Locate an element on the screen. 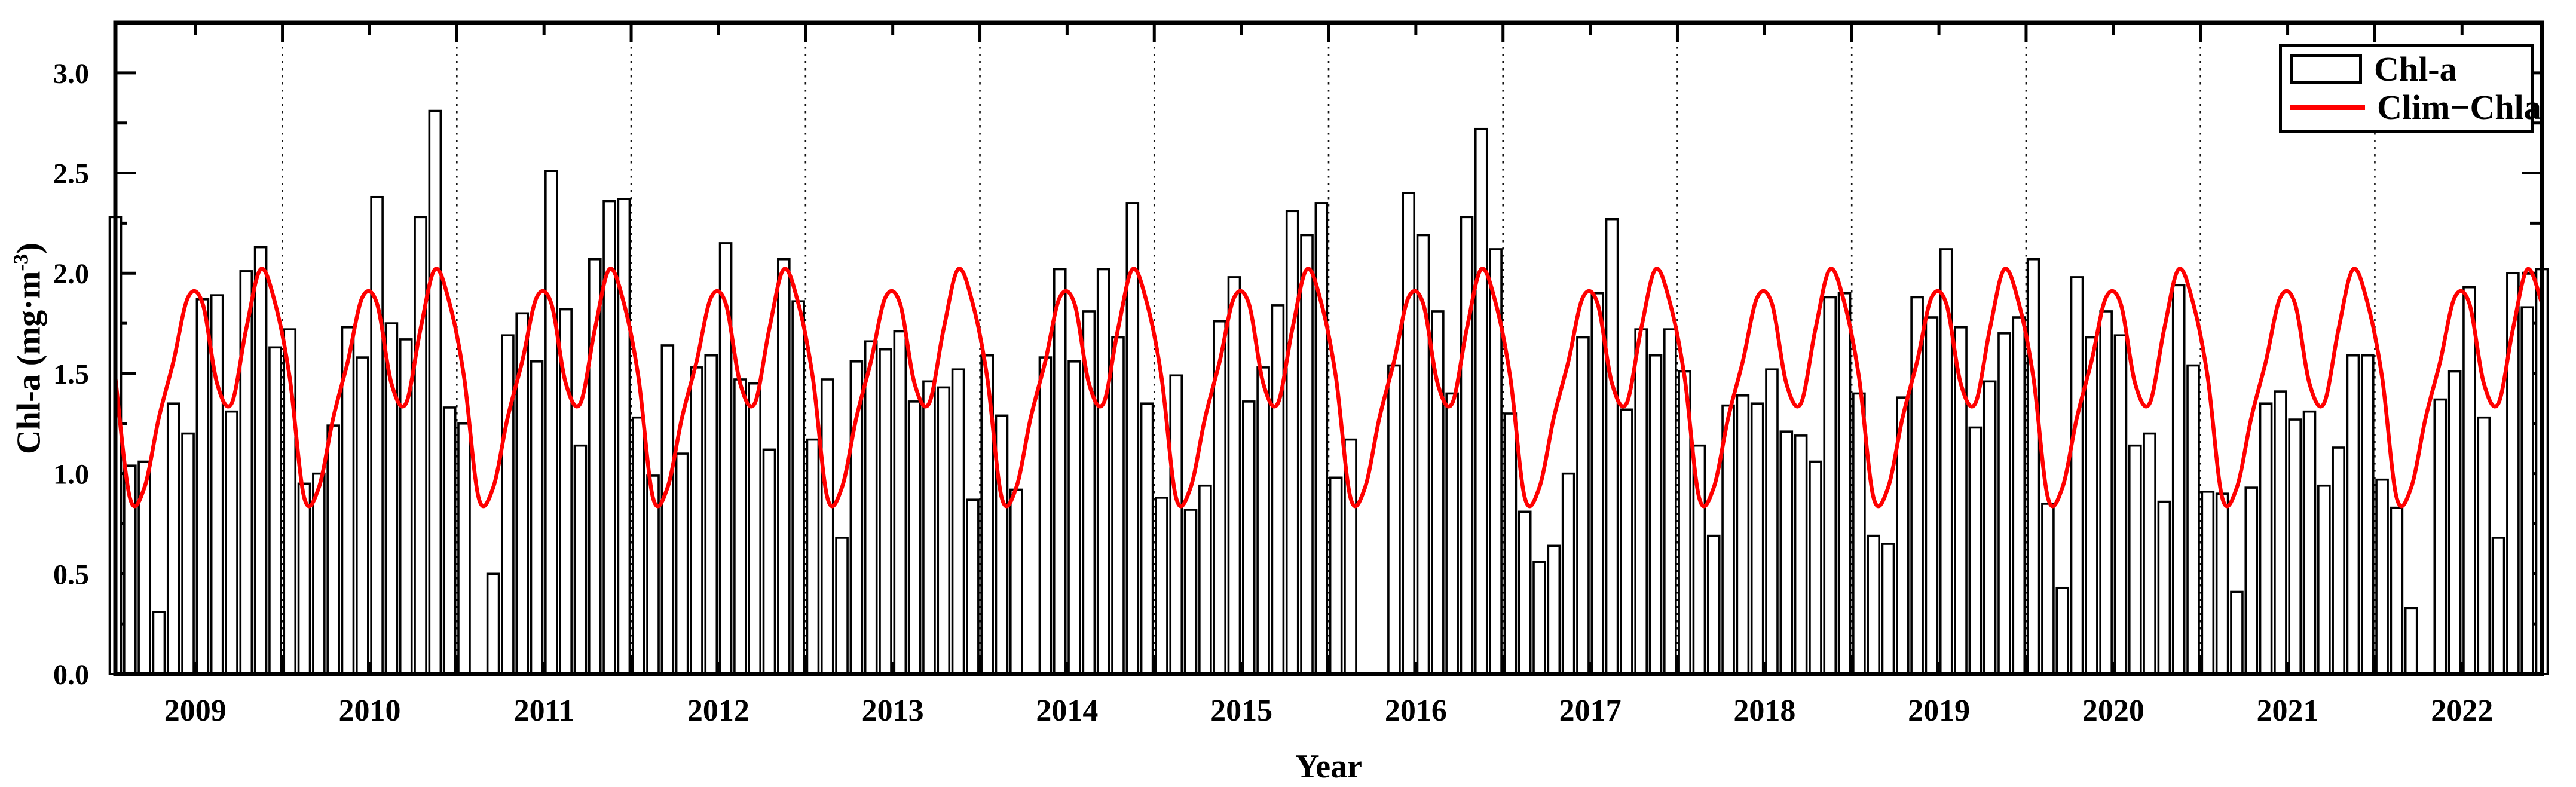  legend-item-clim-chla: Clim−Chla is located at coordinates (2415, 107).